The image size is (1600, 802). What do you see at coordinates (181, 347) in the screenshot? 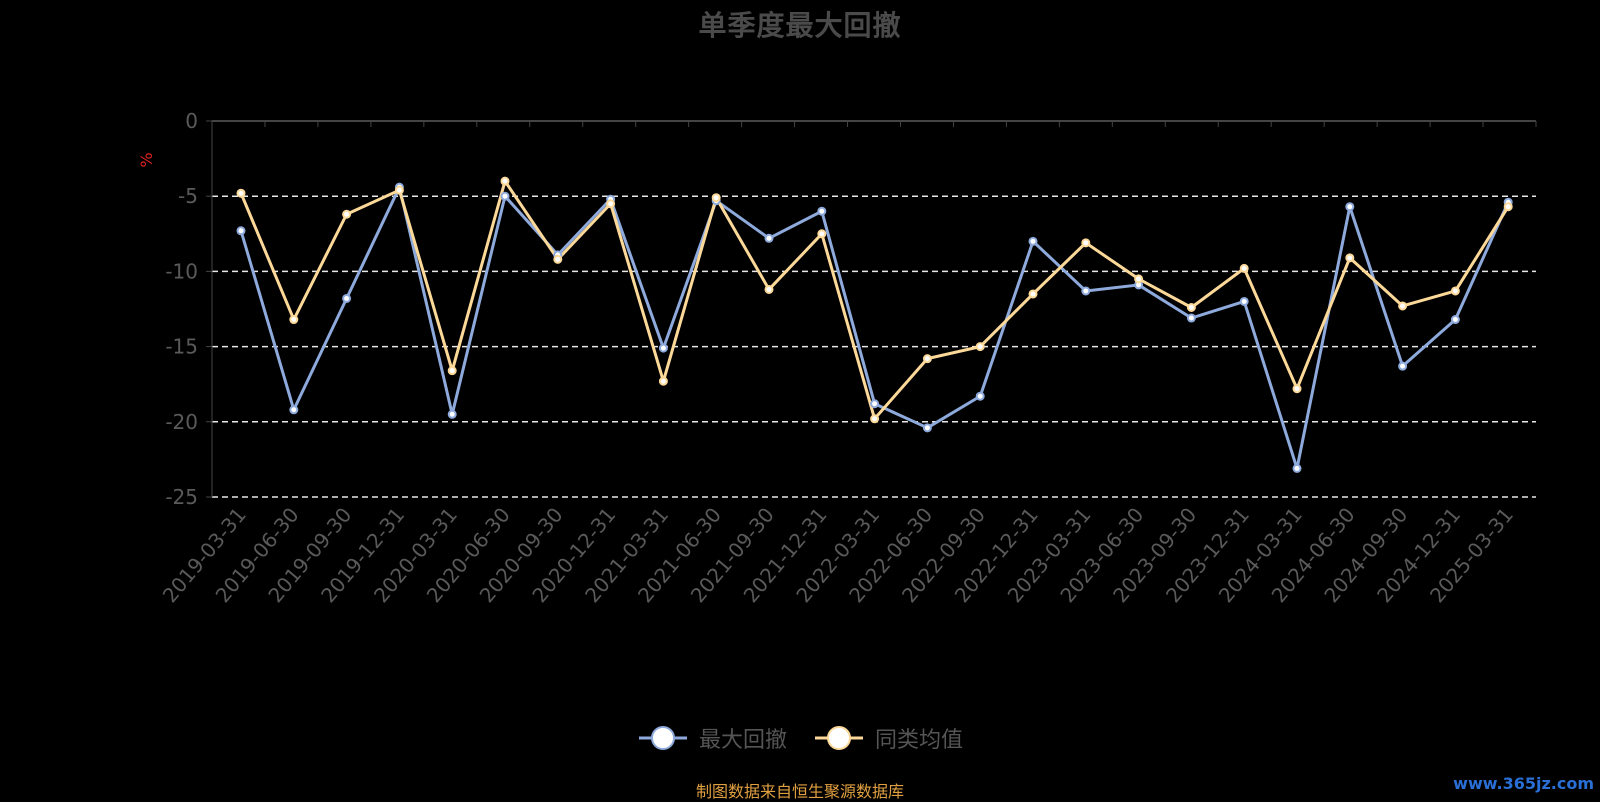
I see `y-tick-label: -15` at bounding box center [181, 347].